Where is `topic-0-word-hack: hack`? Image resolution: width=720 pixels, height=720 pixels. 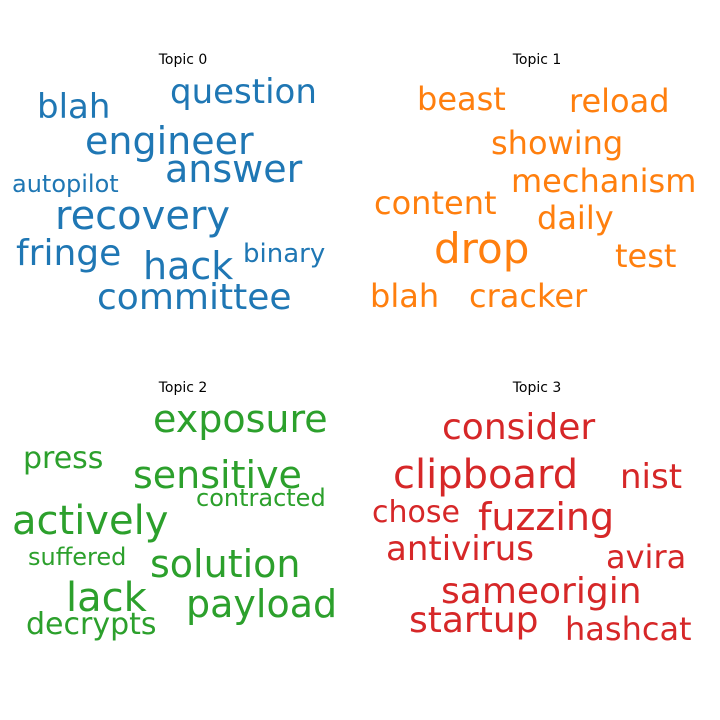 topic-0-word-hack: hack is located at coordinates (188, 266).